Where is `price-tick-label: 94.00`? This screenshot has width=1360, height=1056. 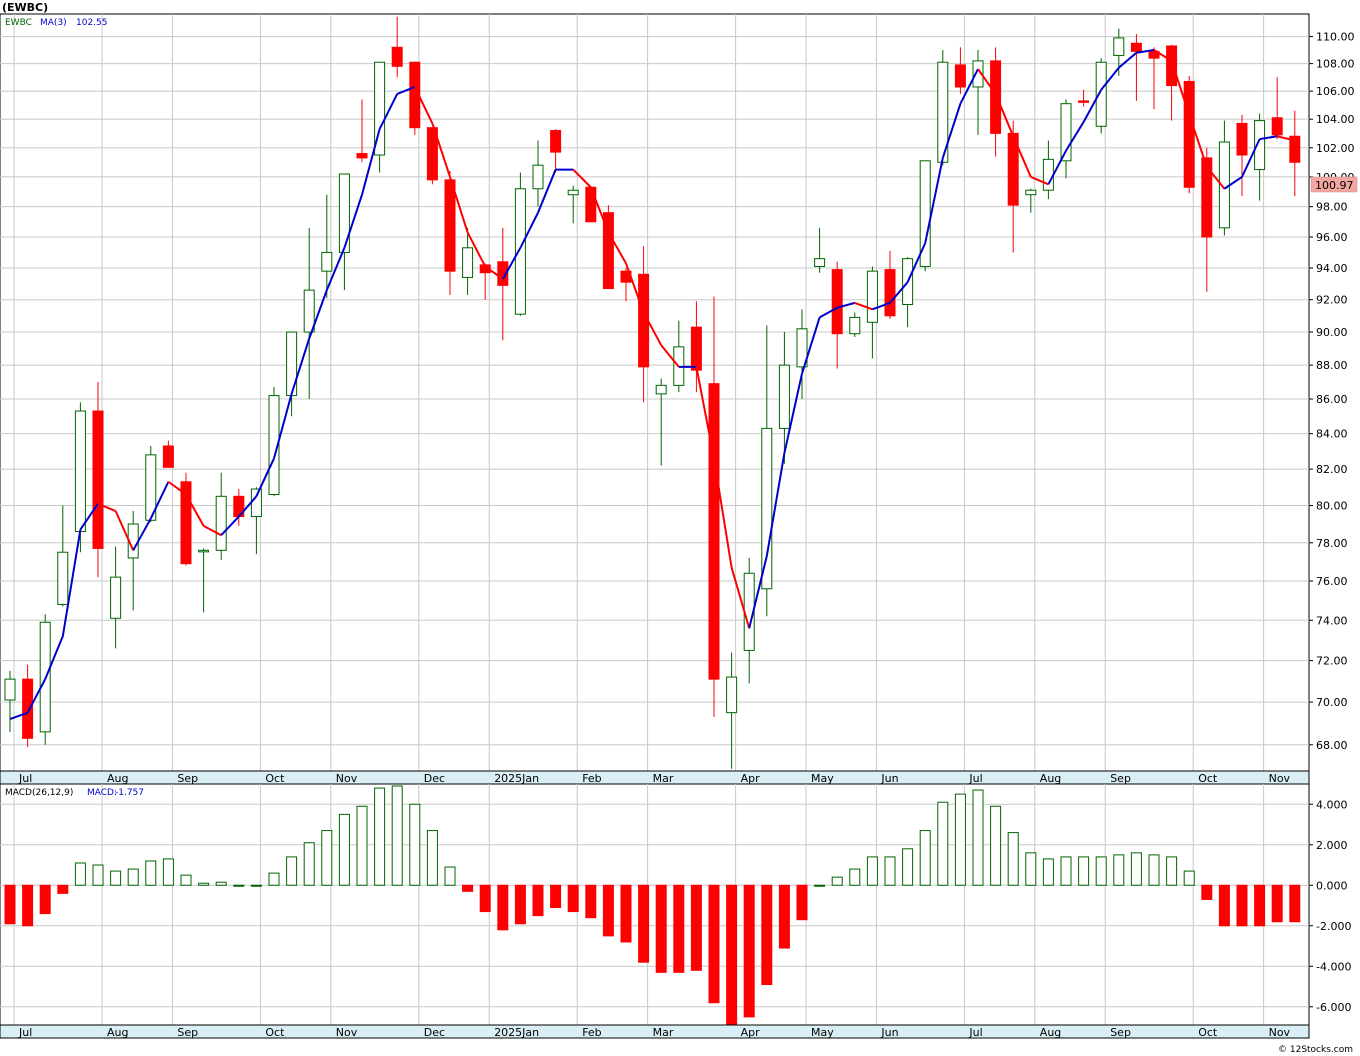
price-tick-label: 94.00 is located at coordinates (1332, 268).